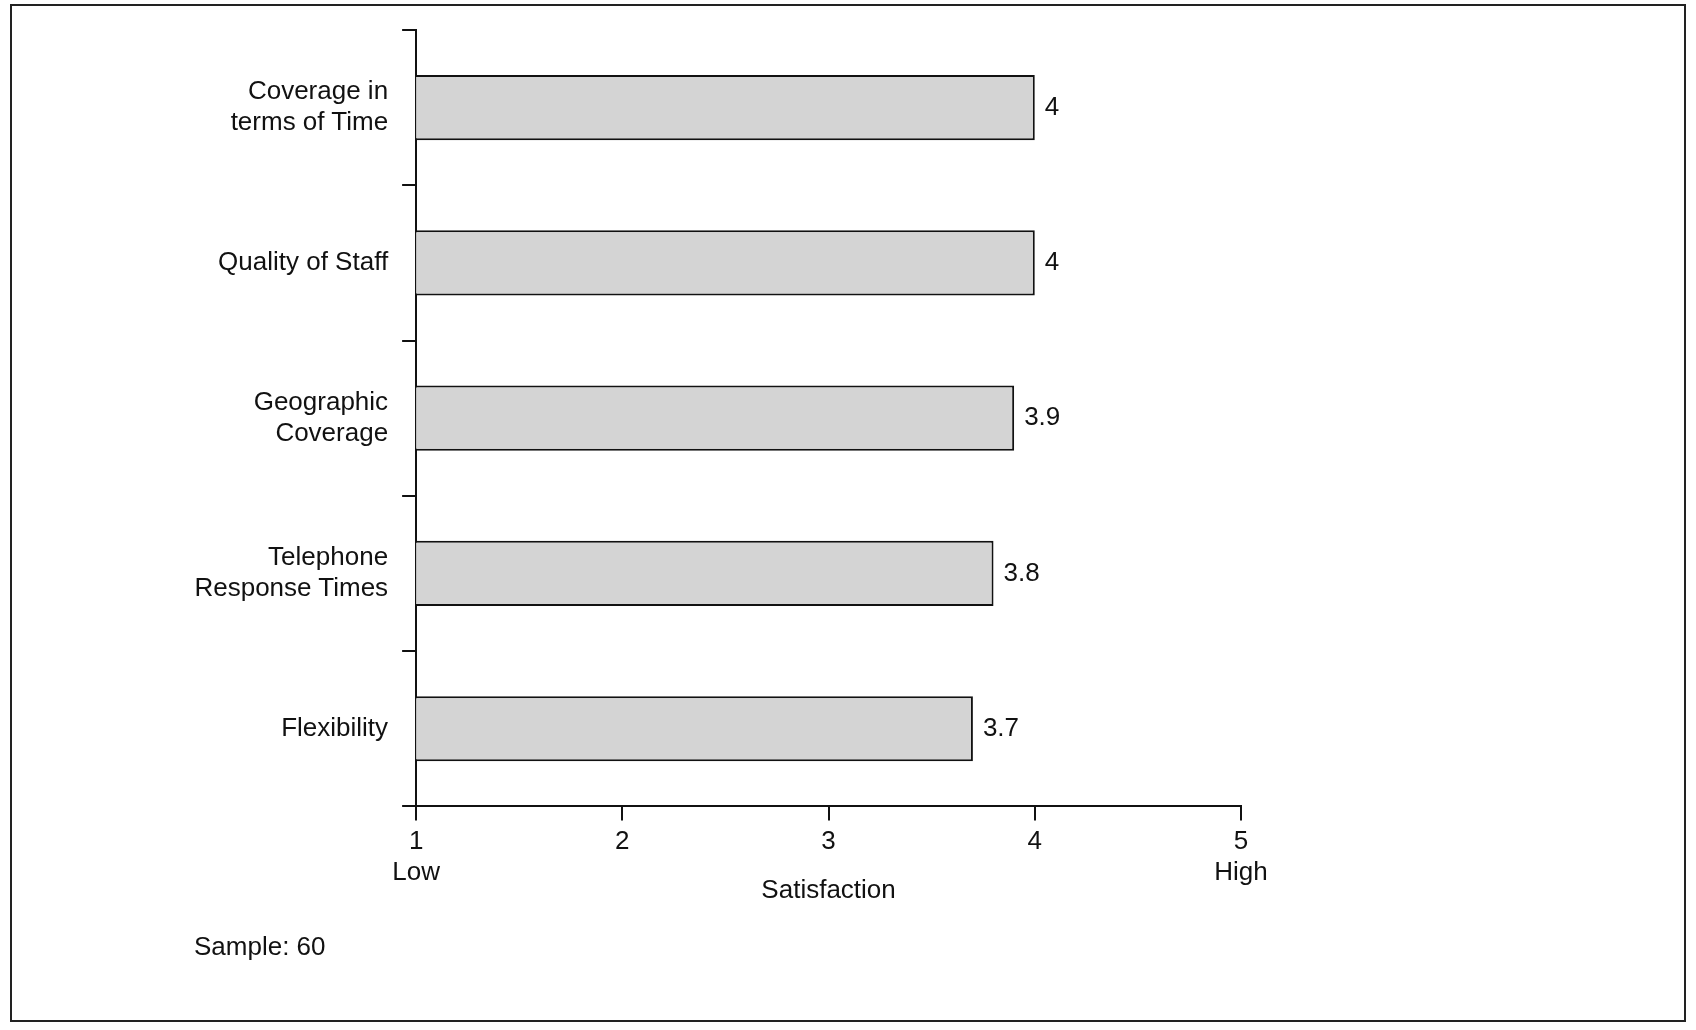 This screenshot has height=1030, width=1696. I want to click on data-label: 3.9, so click(1042, 416).